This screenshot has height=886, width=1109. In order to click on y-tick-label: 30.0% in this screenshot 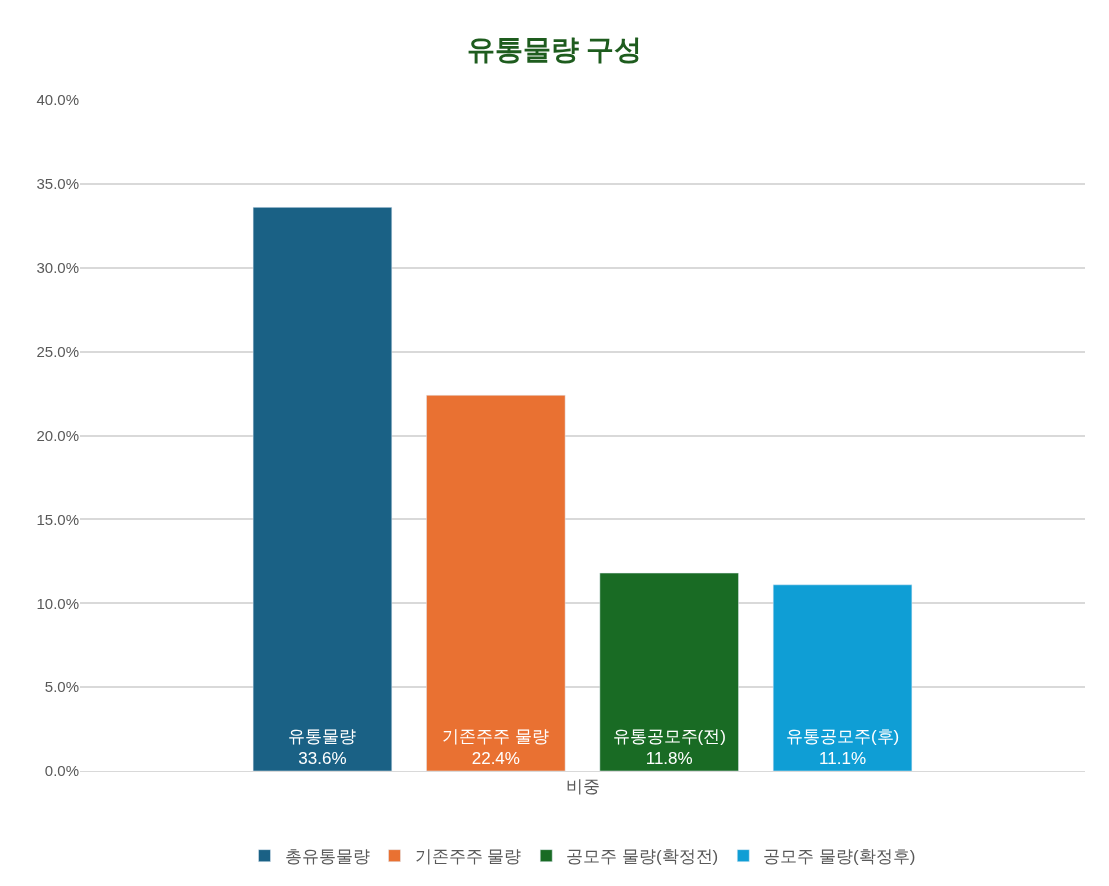, I will do `click(57, 267)`.